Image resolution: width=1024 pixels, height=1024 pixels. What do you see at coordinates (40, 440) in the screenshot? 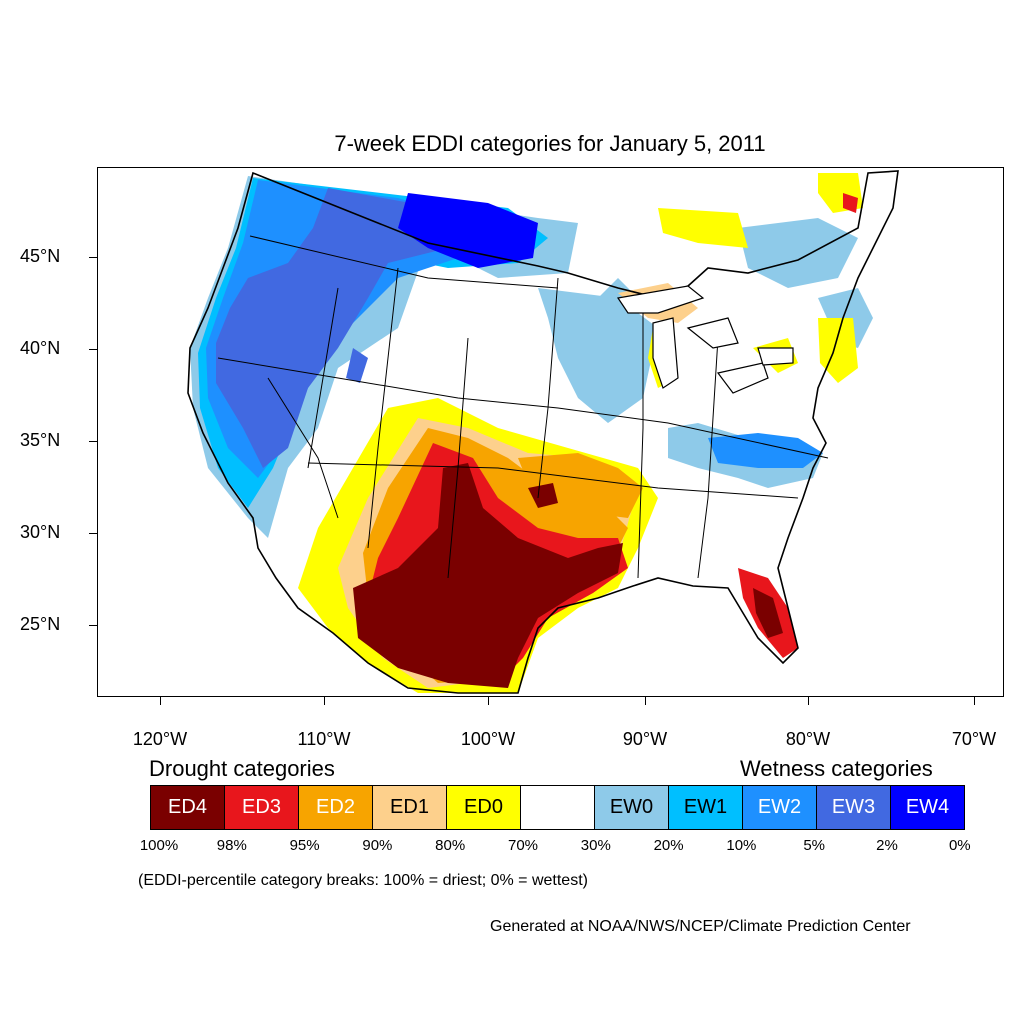
I see `y-tick-35n: 35°N` at bounding box center [40, 440].